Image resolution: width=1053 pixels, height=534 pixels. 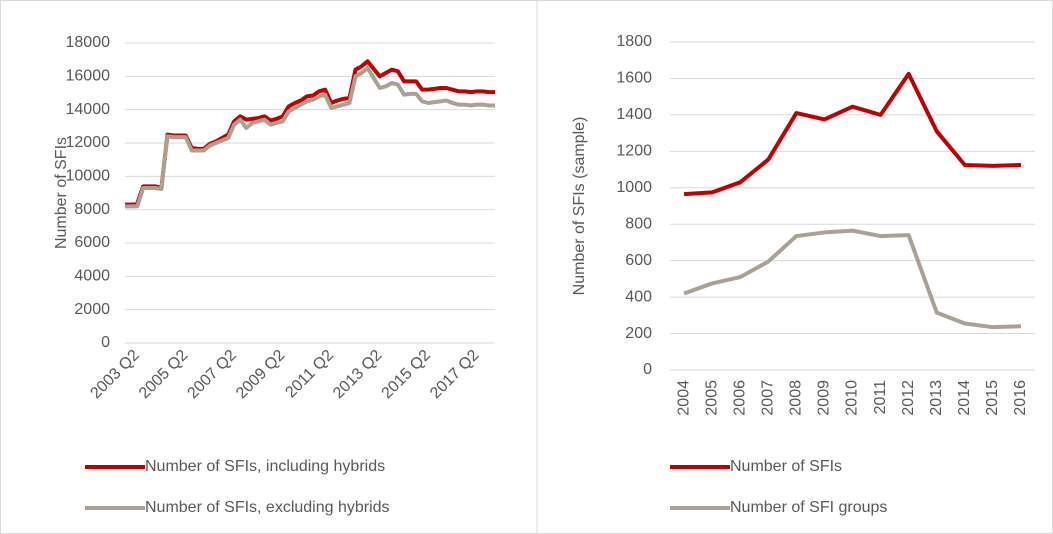 I want to click on y-axis-label: Number of SFIs (sample), so click(x=579, y=206).